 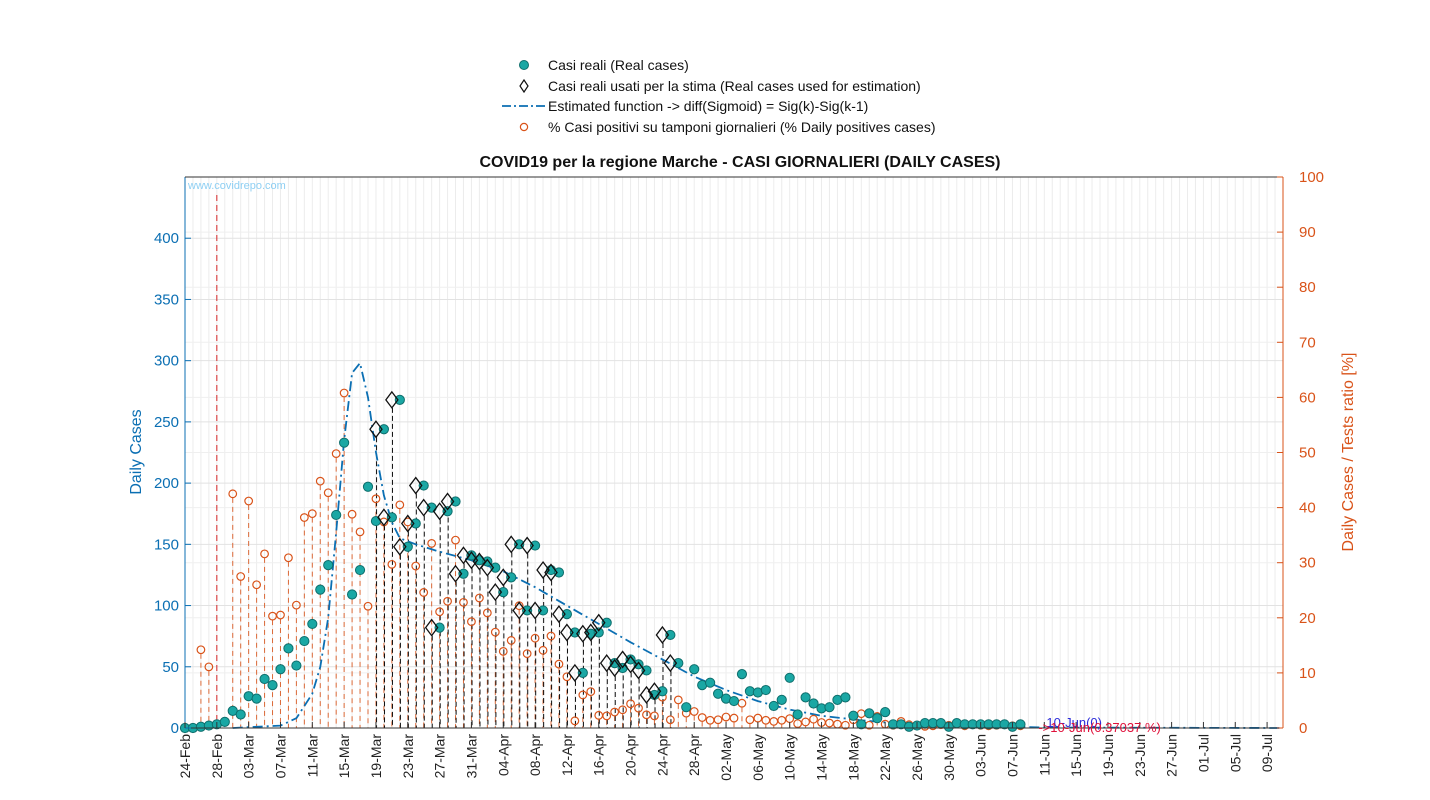 What do you see at coordinates (503, 755) in the screenshot?
I see `x-tick-label: 04-Apr` at bounding box center [503, 755].